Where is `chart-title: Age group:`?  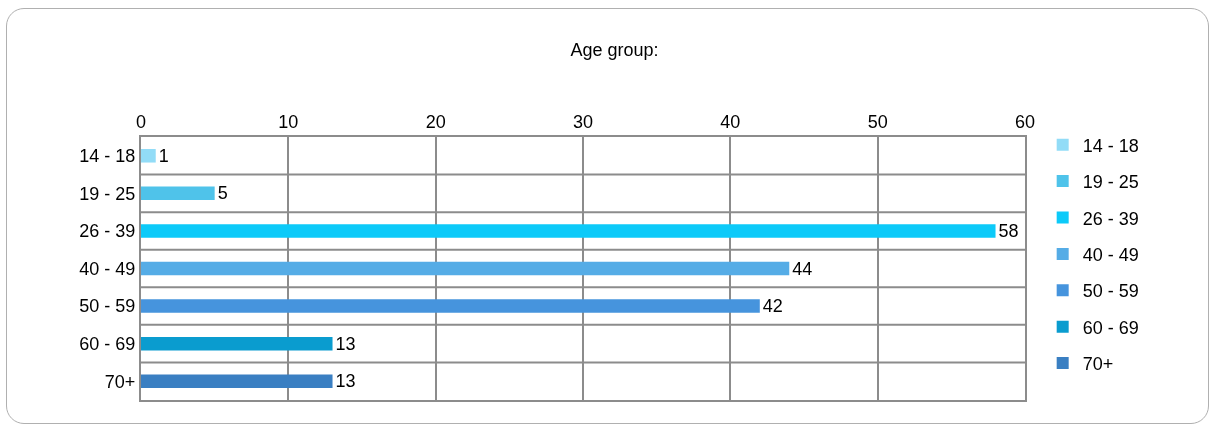 chart-title: Age group: is located at coordinates (614, 49).